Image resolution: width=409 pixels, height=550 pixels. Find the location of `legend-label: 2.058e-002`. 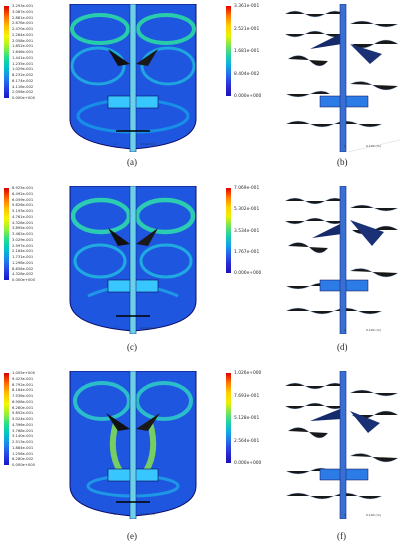

legend-label: 2.058e-002 is located at coordinates (23, 92).